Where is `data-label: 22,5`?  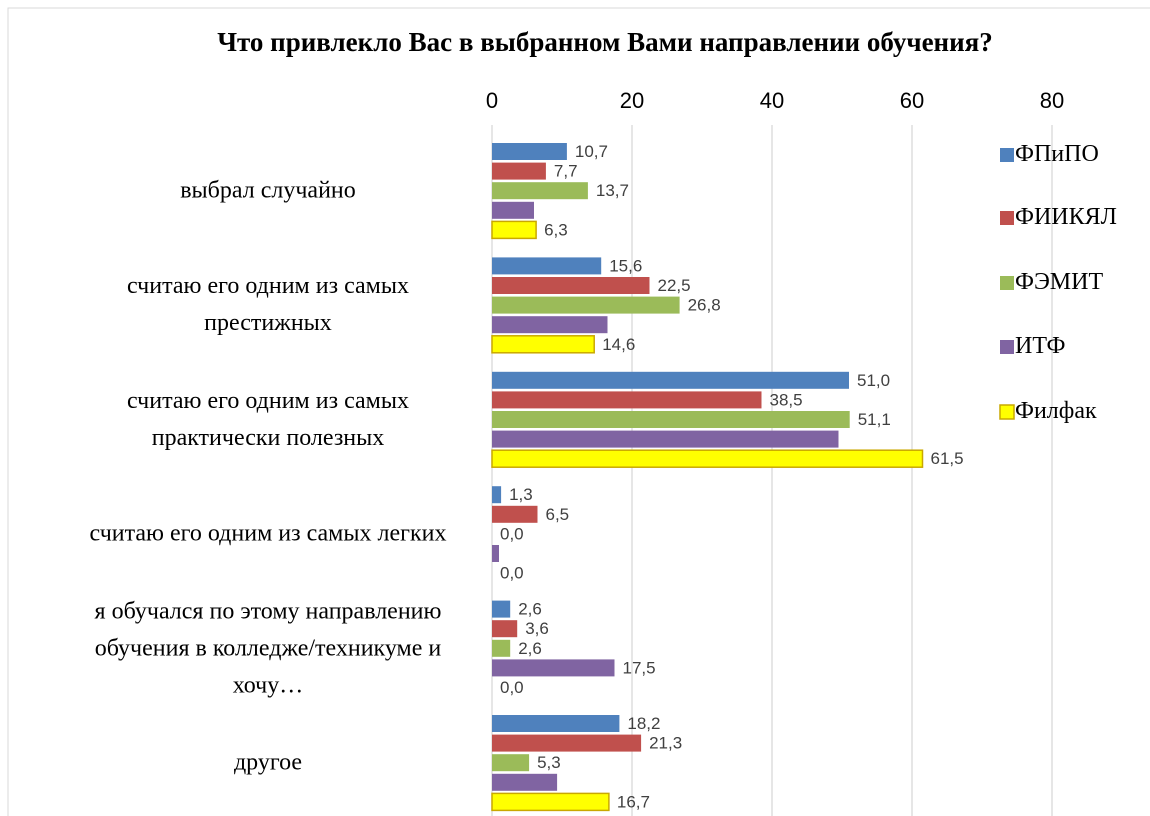 data-label: 22,5 is located at coordinates (674, 285).